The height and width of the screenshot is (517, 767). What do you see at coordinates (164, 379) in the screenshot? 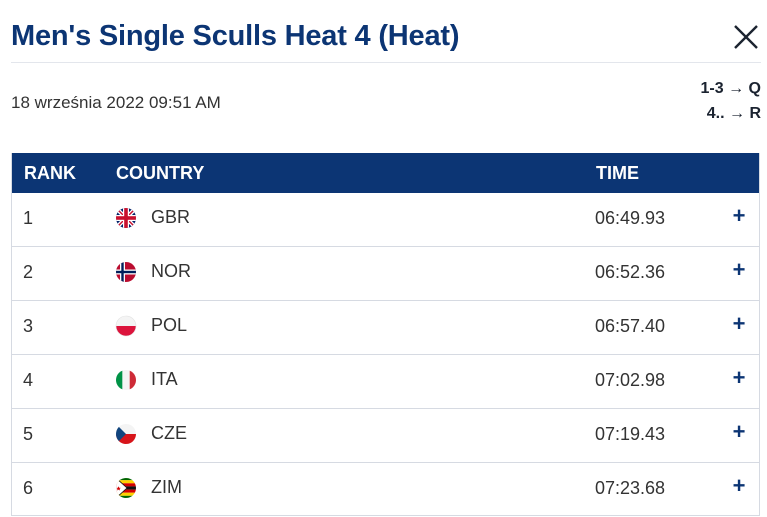
I see `row-country: ITA` at bounding box center [164, 379].